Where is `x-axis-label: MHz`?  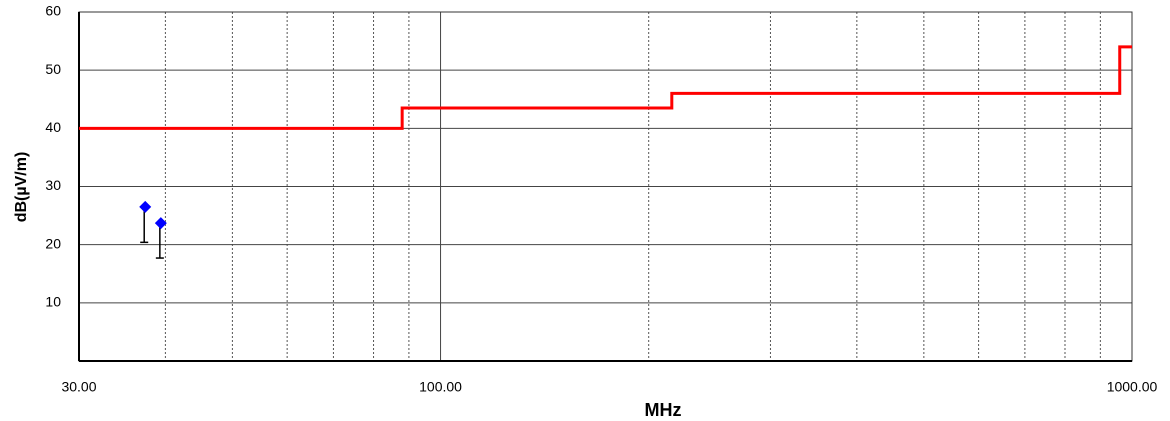 x-axis-label: MHz is located at coordinates (663, 410).